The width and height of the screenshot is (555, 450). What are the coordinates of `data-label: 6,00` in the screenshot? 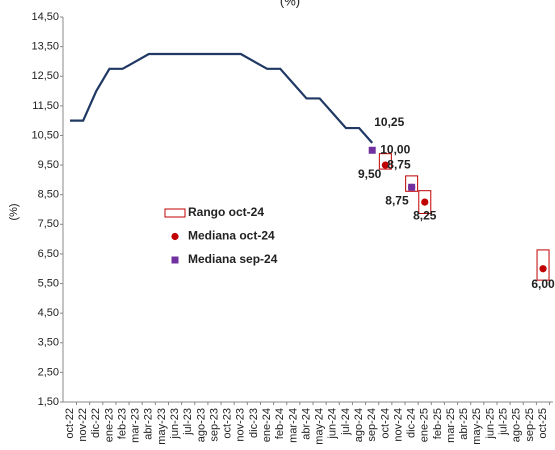 It's located at (543, 284).